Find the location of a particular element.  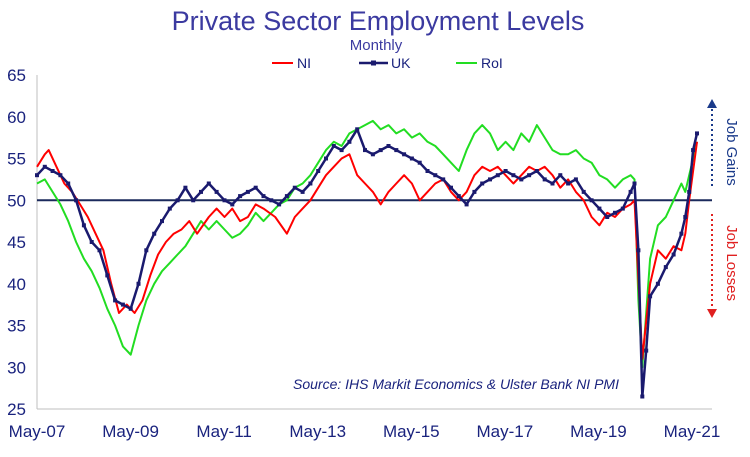

legend: NI UK RoI is located at coordinates (387, 63).